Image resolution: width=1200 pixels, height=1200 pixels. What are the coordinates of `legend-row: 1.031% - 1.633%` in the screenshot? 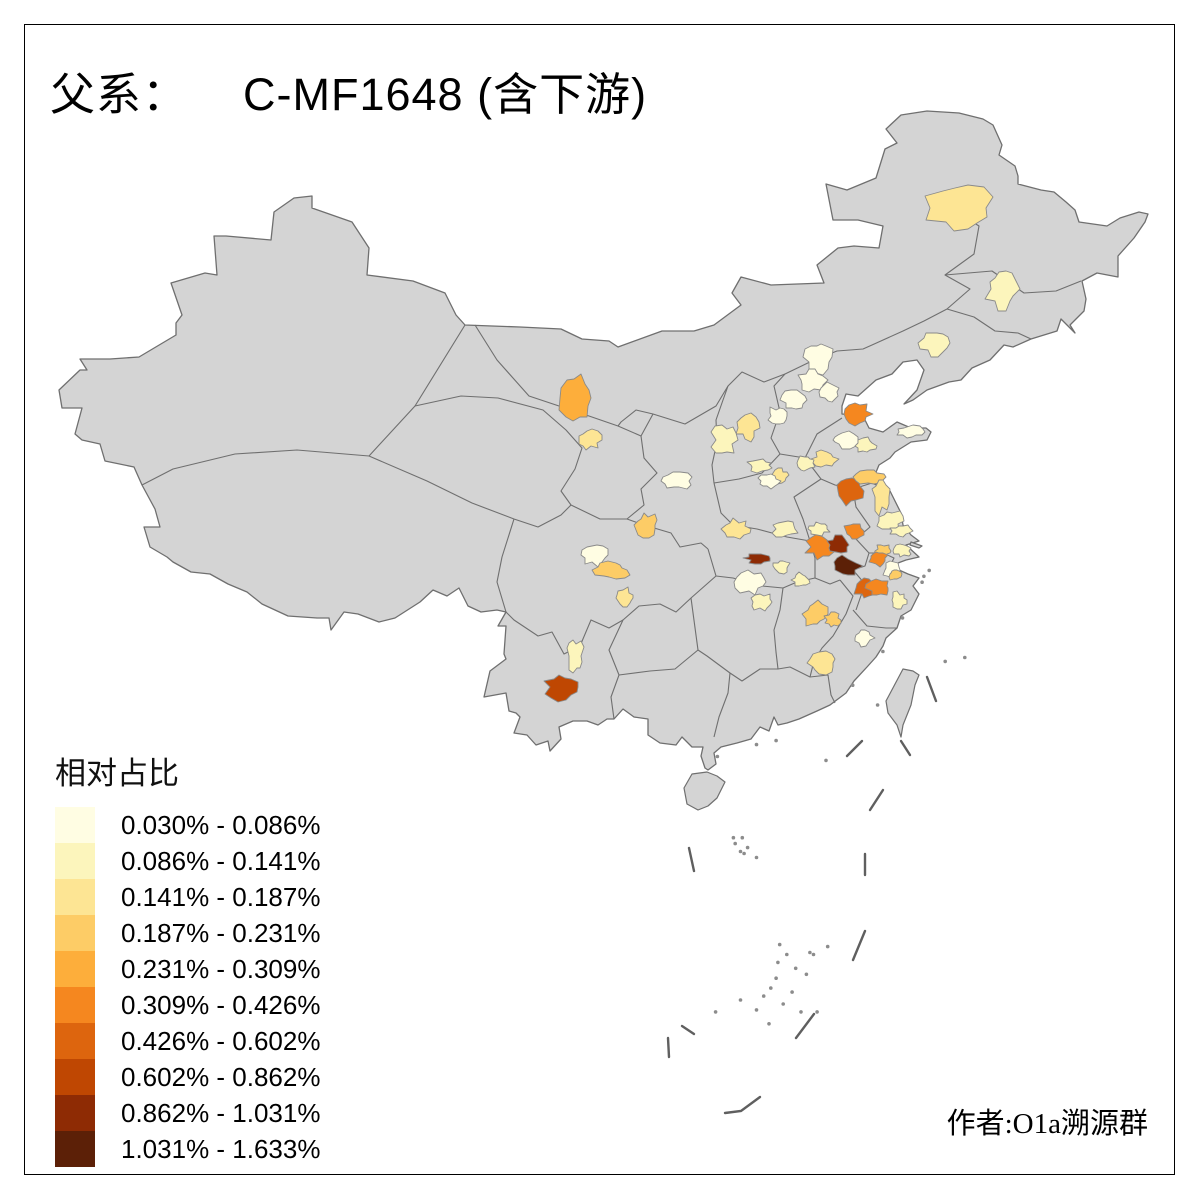 It's located at (187, 1149).